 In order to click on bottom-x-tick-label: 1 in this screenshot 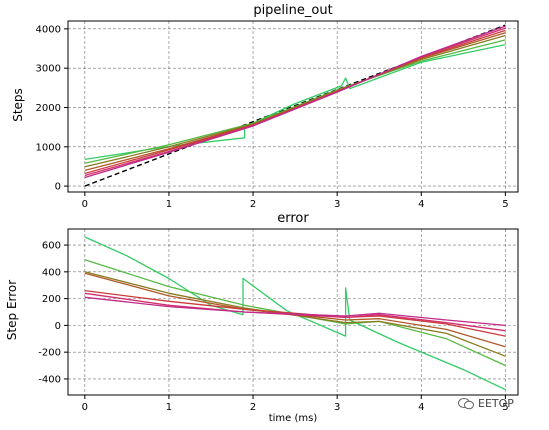, I will do `click(169, 407)`.